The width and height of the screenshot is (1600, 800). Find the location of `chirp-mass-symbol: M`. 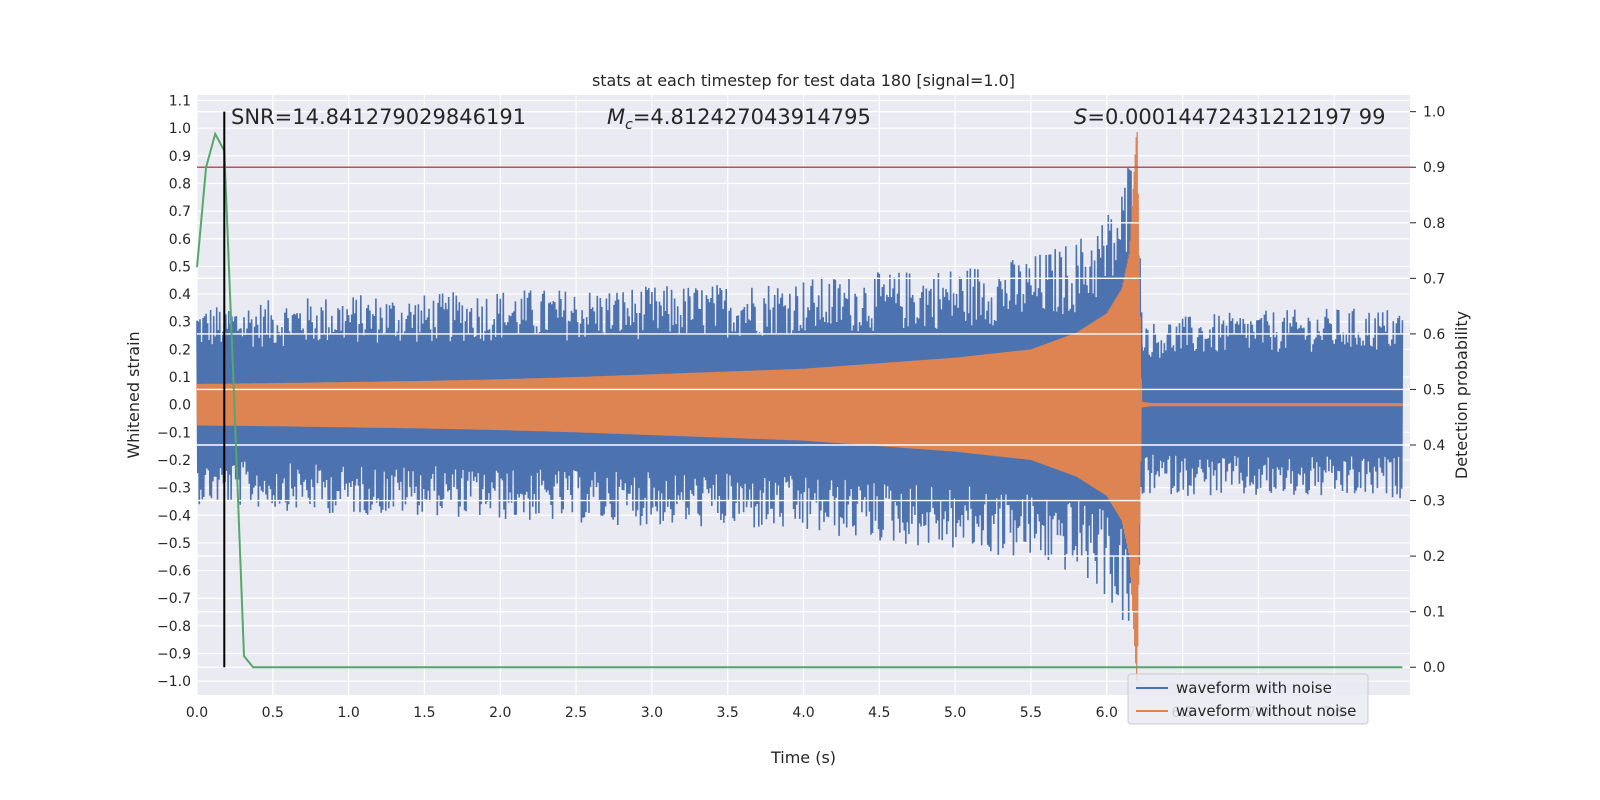

chirp-mass-symbol: M is located at coordinates (616, 117).